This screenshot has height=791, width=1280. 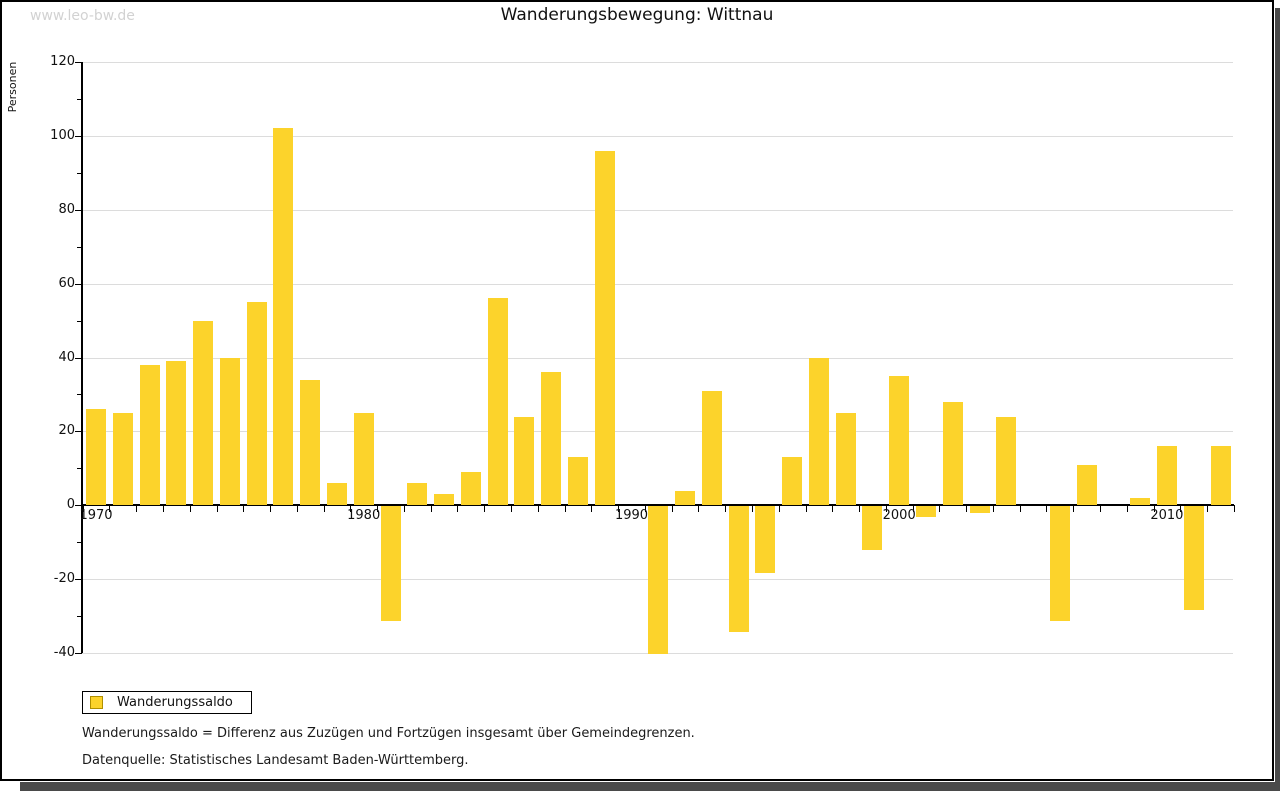 What do you see at coordinates (657, 505) in the screenshot?
I see `x-axis-line` at bounding box center [657, 505].